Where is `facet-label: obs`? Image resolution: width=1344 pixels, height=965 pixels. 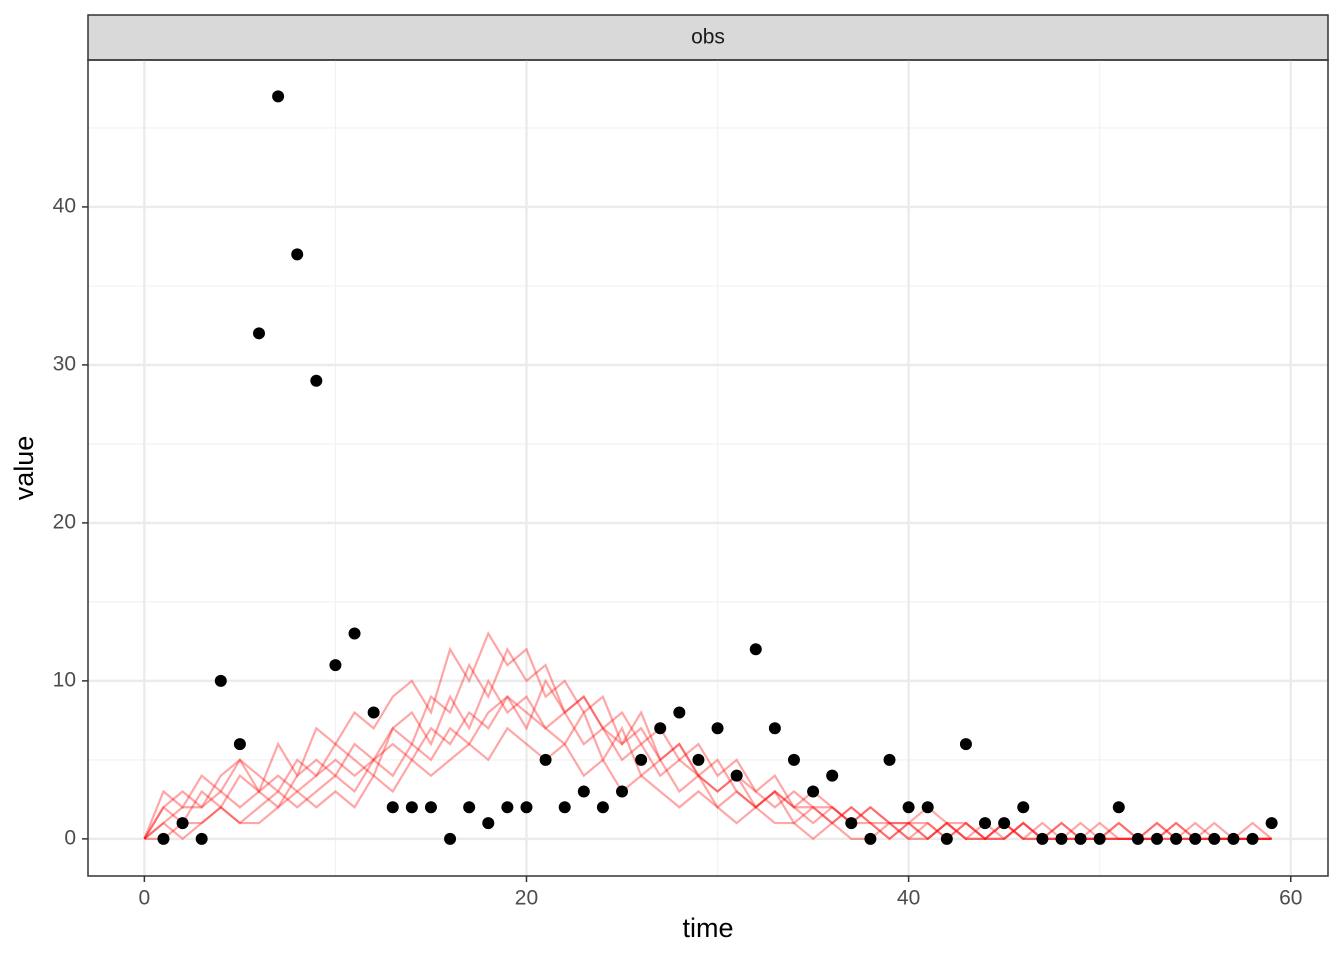
facet-label: obs is located at coordinates (708, 37).